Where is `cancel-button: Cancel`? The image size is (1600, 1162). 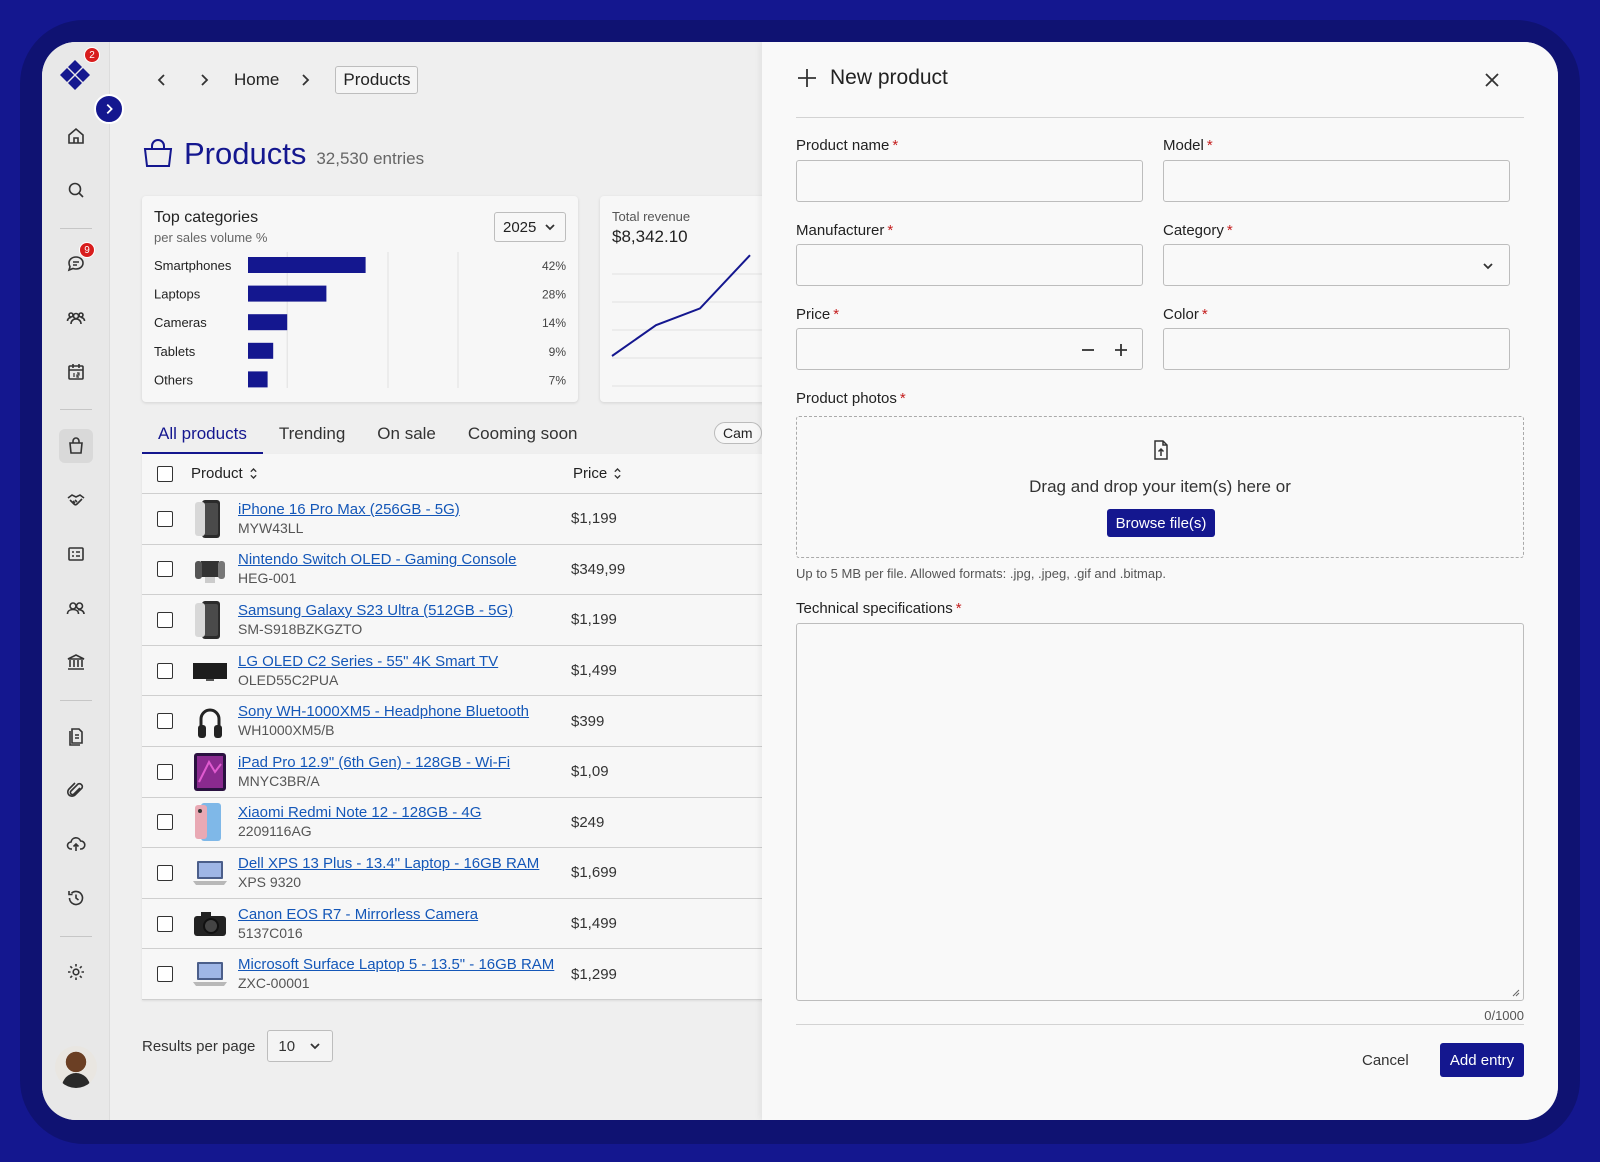 cancel-button: Cancel is located at coordinates (1385, 1060).